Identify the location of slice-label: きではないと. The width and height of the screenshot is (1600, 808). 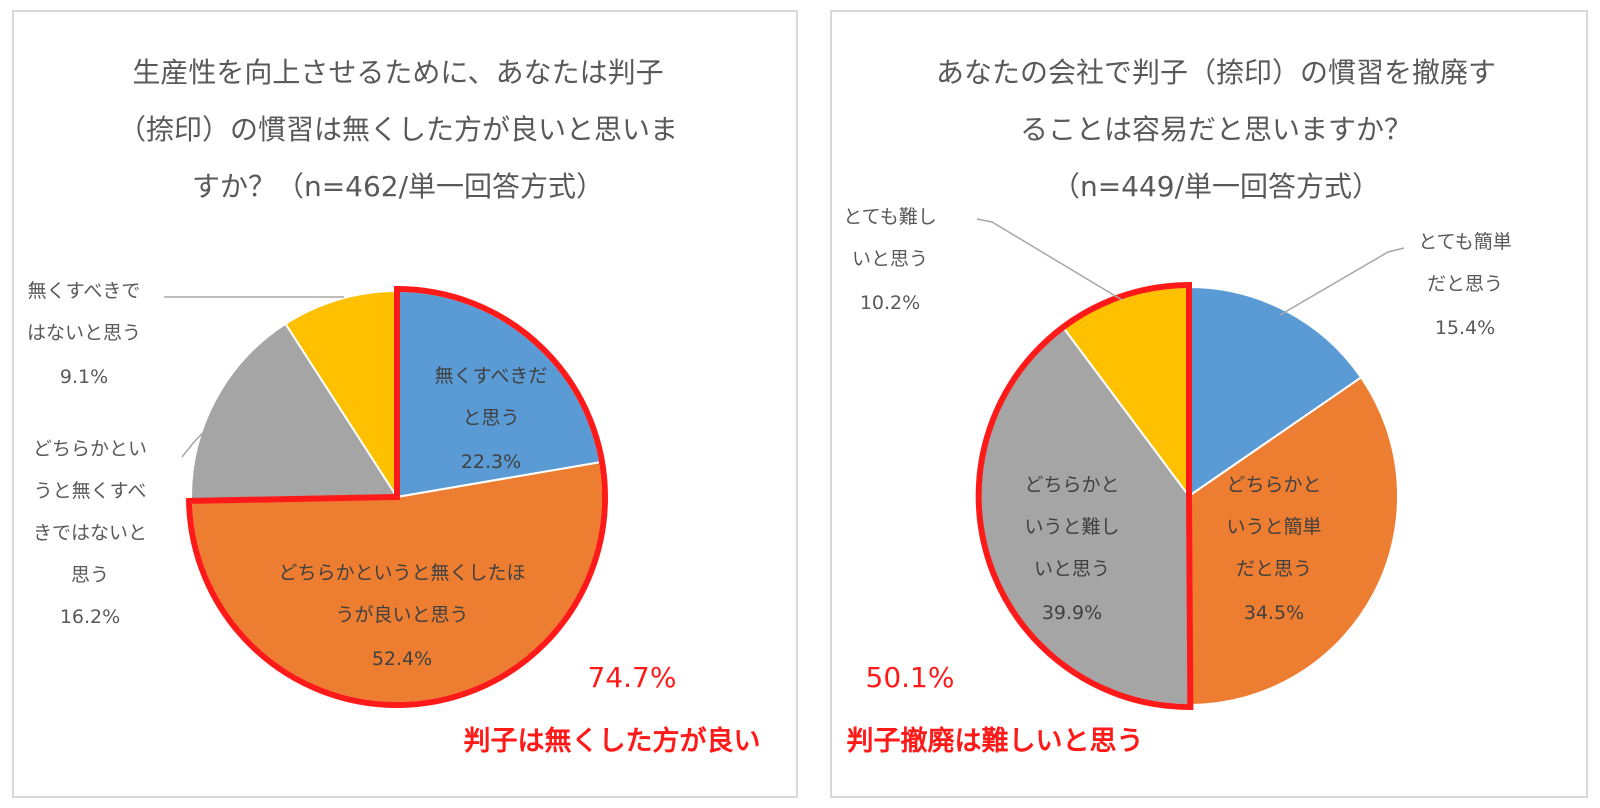
(90, 533).